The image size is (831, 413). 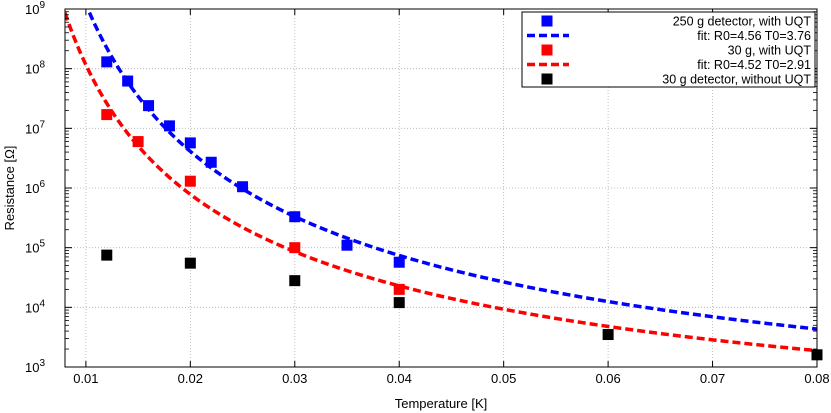 What do you see at coordinates (754, 36) in the screenshot?
I see `legend-label: fit: R0=4.56 T0=3.76` at bounding box center [754, 36].